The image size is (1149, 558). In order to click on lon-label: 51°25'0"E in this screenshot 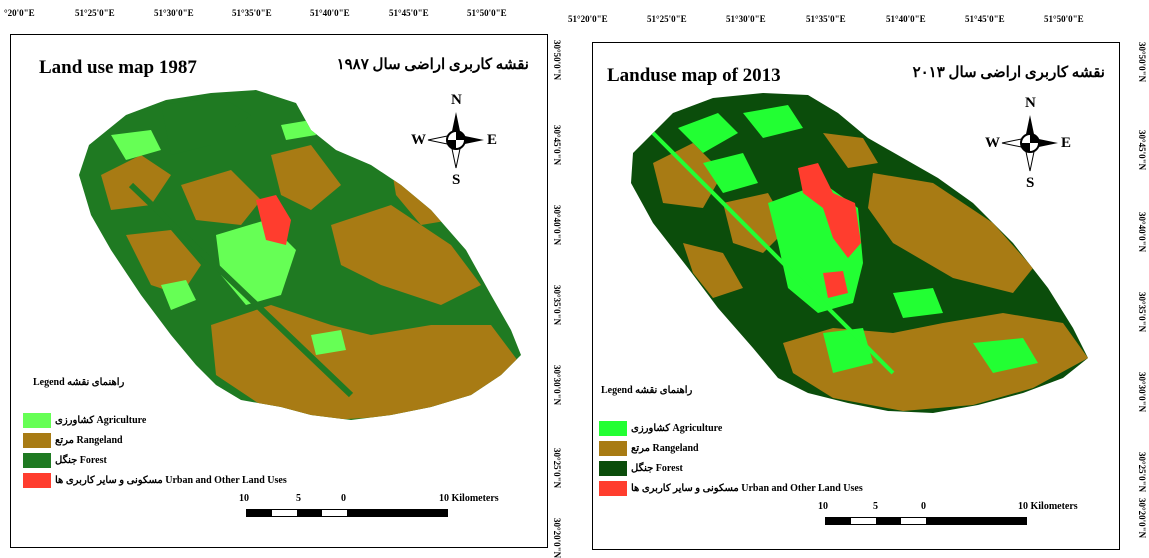, I will do `click(95, 13)`.